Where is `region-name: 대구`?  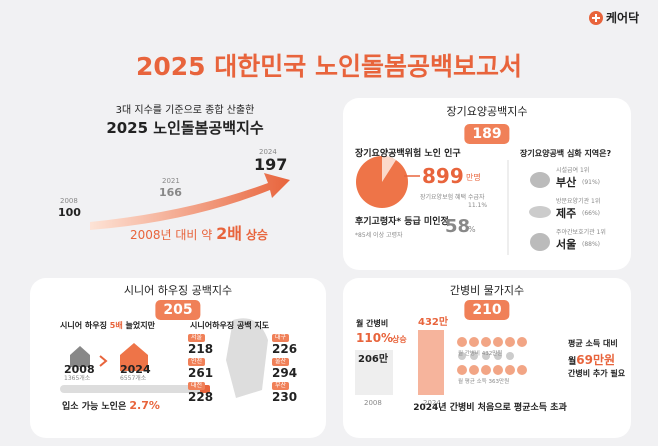
region-name: 대구 is located at coordinates (281, 338).